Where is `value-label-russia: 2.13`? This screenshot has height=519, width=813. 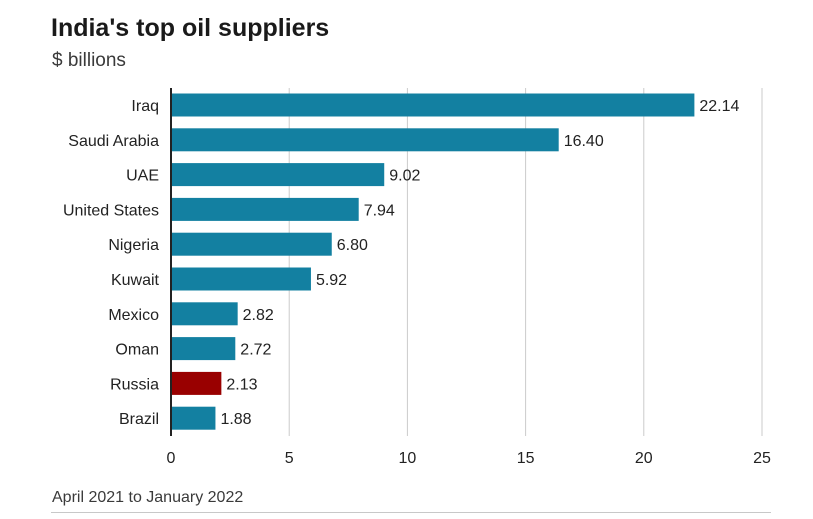 value-label-russia: 2.13 is located at coordinates (241, 384).